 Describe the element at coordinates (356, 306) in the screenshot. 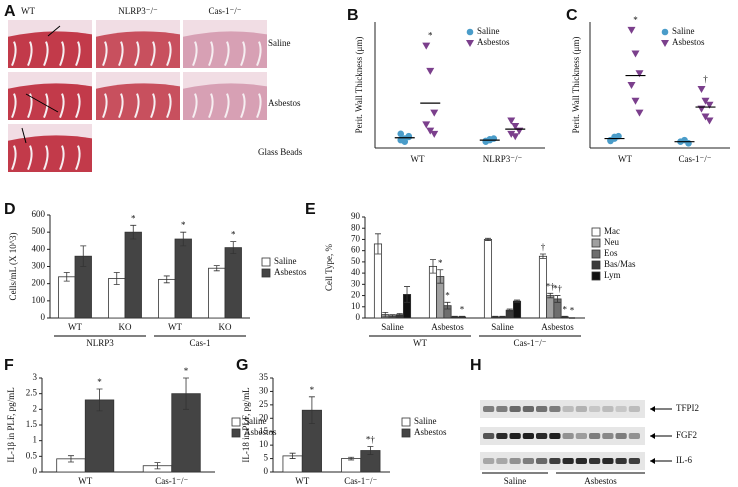

I see `y-tick-label: 10` at that location.